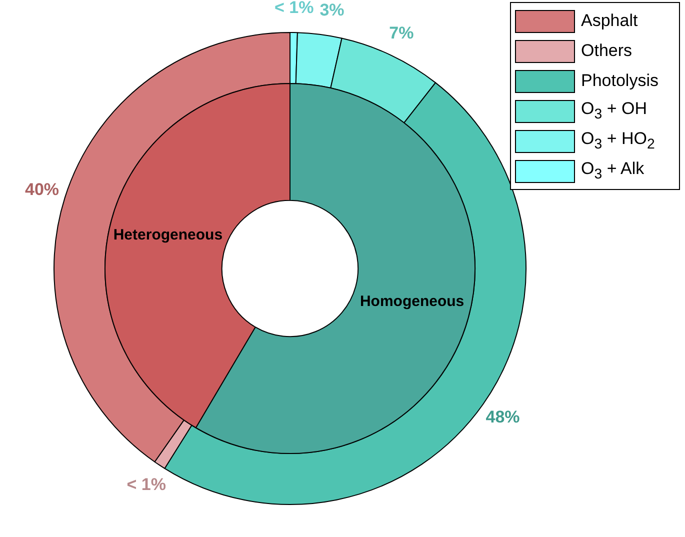 This screenshot has height=537, width=685. I want to click on data-label: 3%, so click(332, 10).